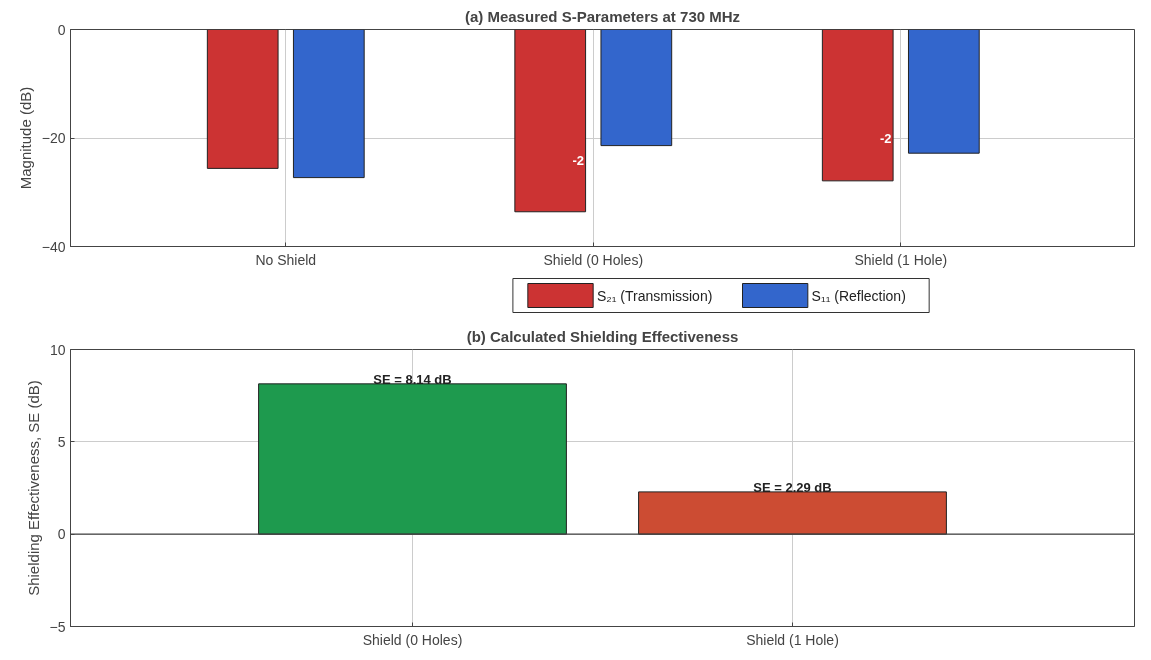 The image size is (1151, 660). I want to click on y-axis-title: Magnitude (dB), so click(25, 138).